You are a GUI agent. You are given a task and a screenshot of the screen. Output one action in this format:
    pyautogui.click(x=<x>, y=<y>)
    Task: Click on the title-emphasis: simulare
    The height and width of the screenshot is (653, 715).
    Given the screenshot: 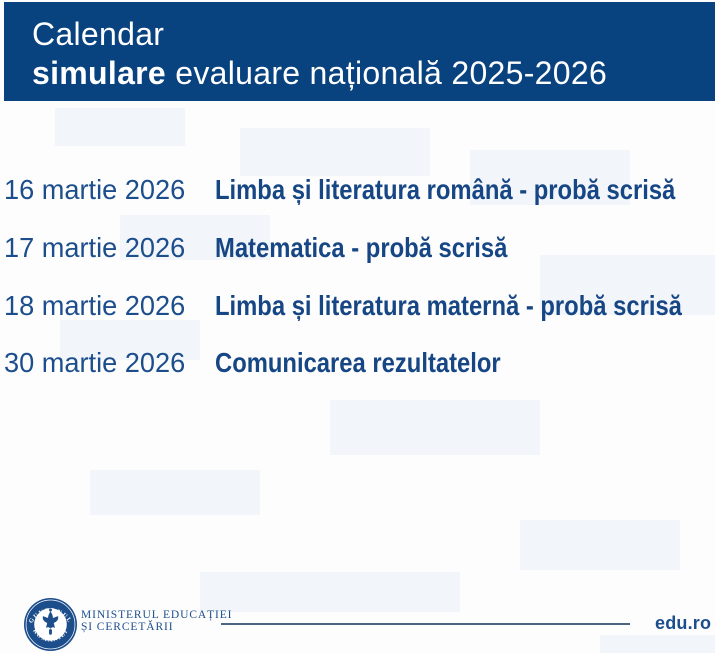 What is the action you would take?
    pyautogui.click(x=99, y=73)
    